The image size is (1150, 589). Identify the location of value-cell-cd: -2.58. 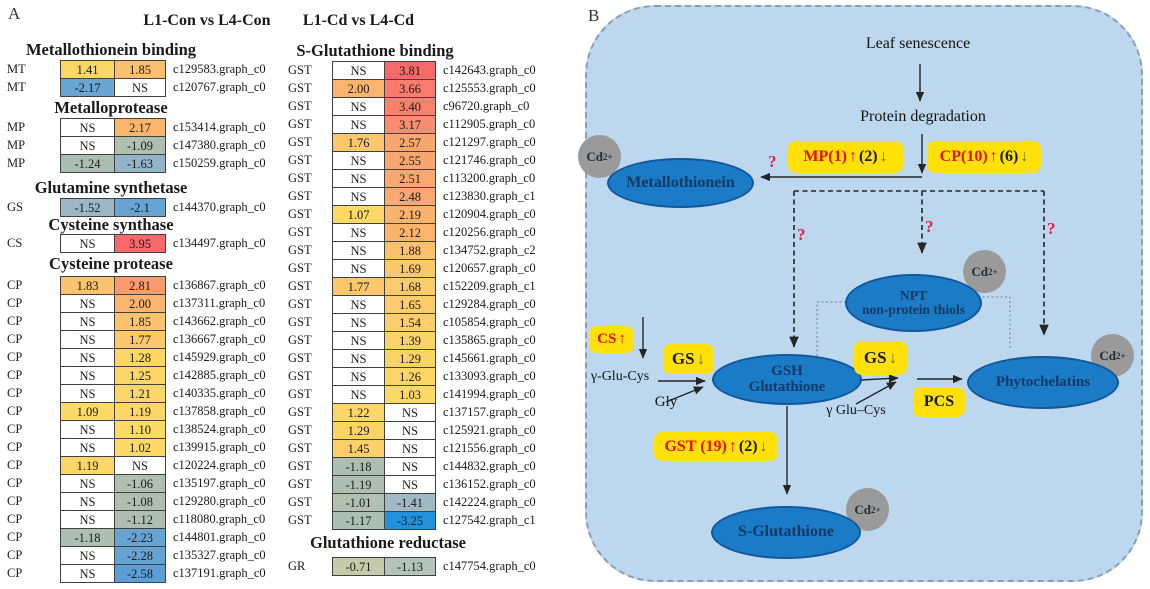
(140, 573).